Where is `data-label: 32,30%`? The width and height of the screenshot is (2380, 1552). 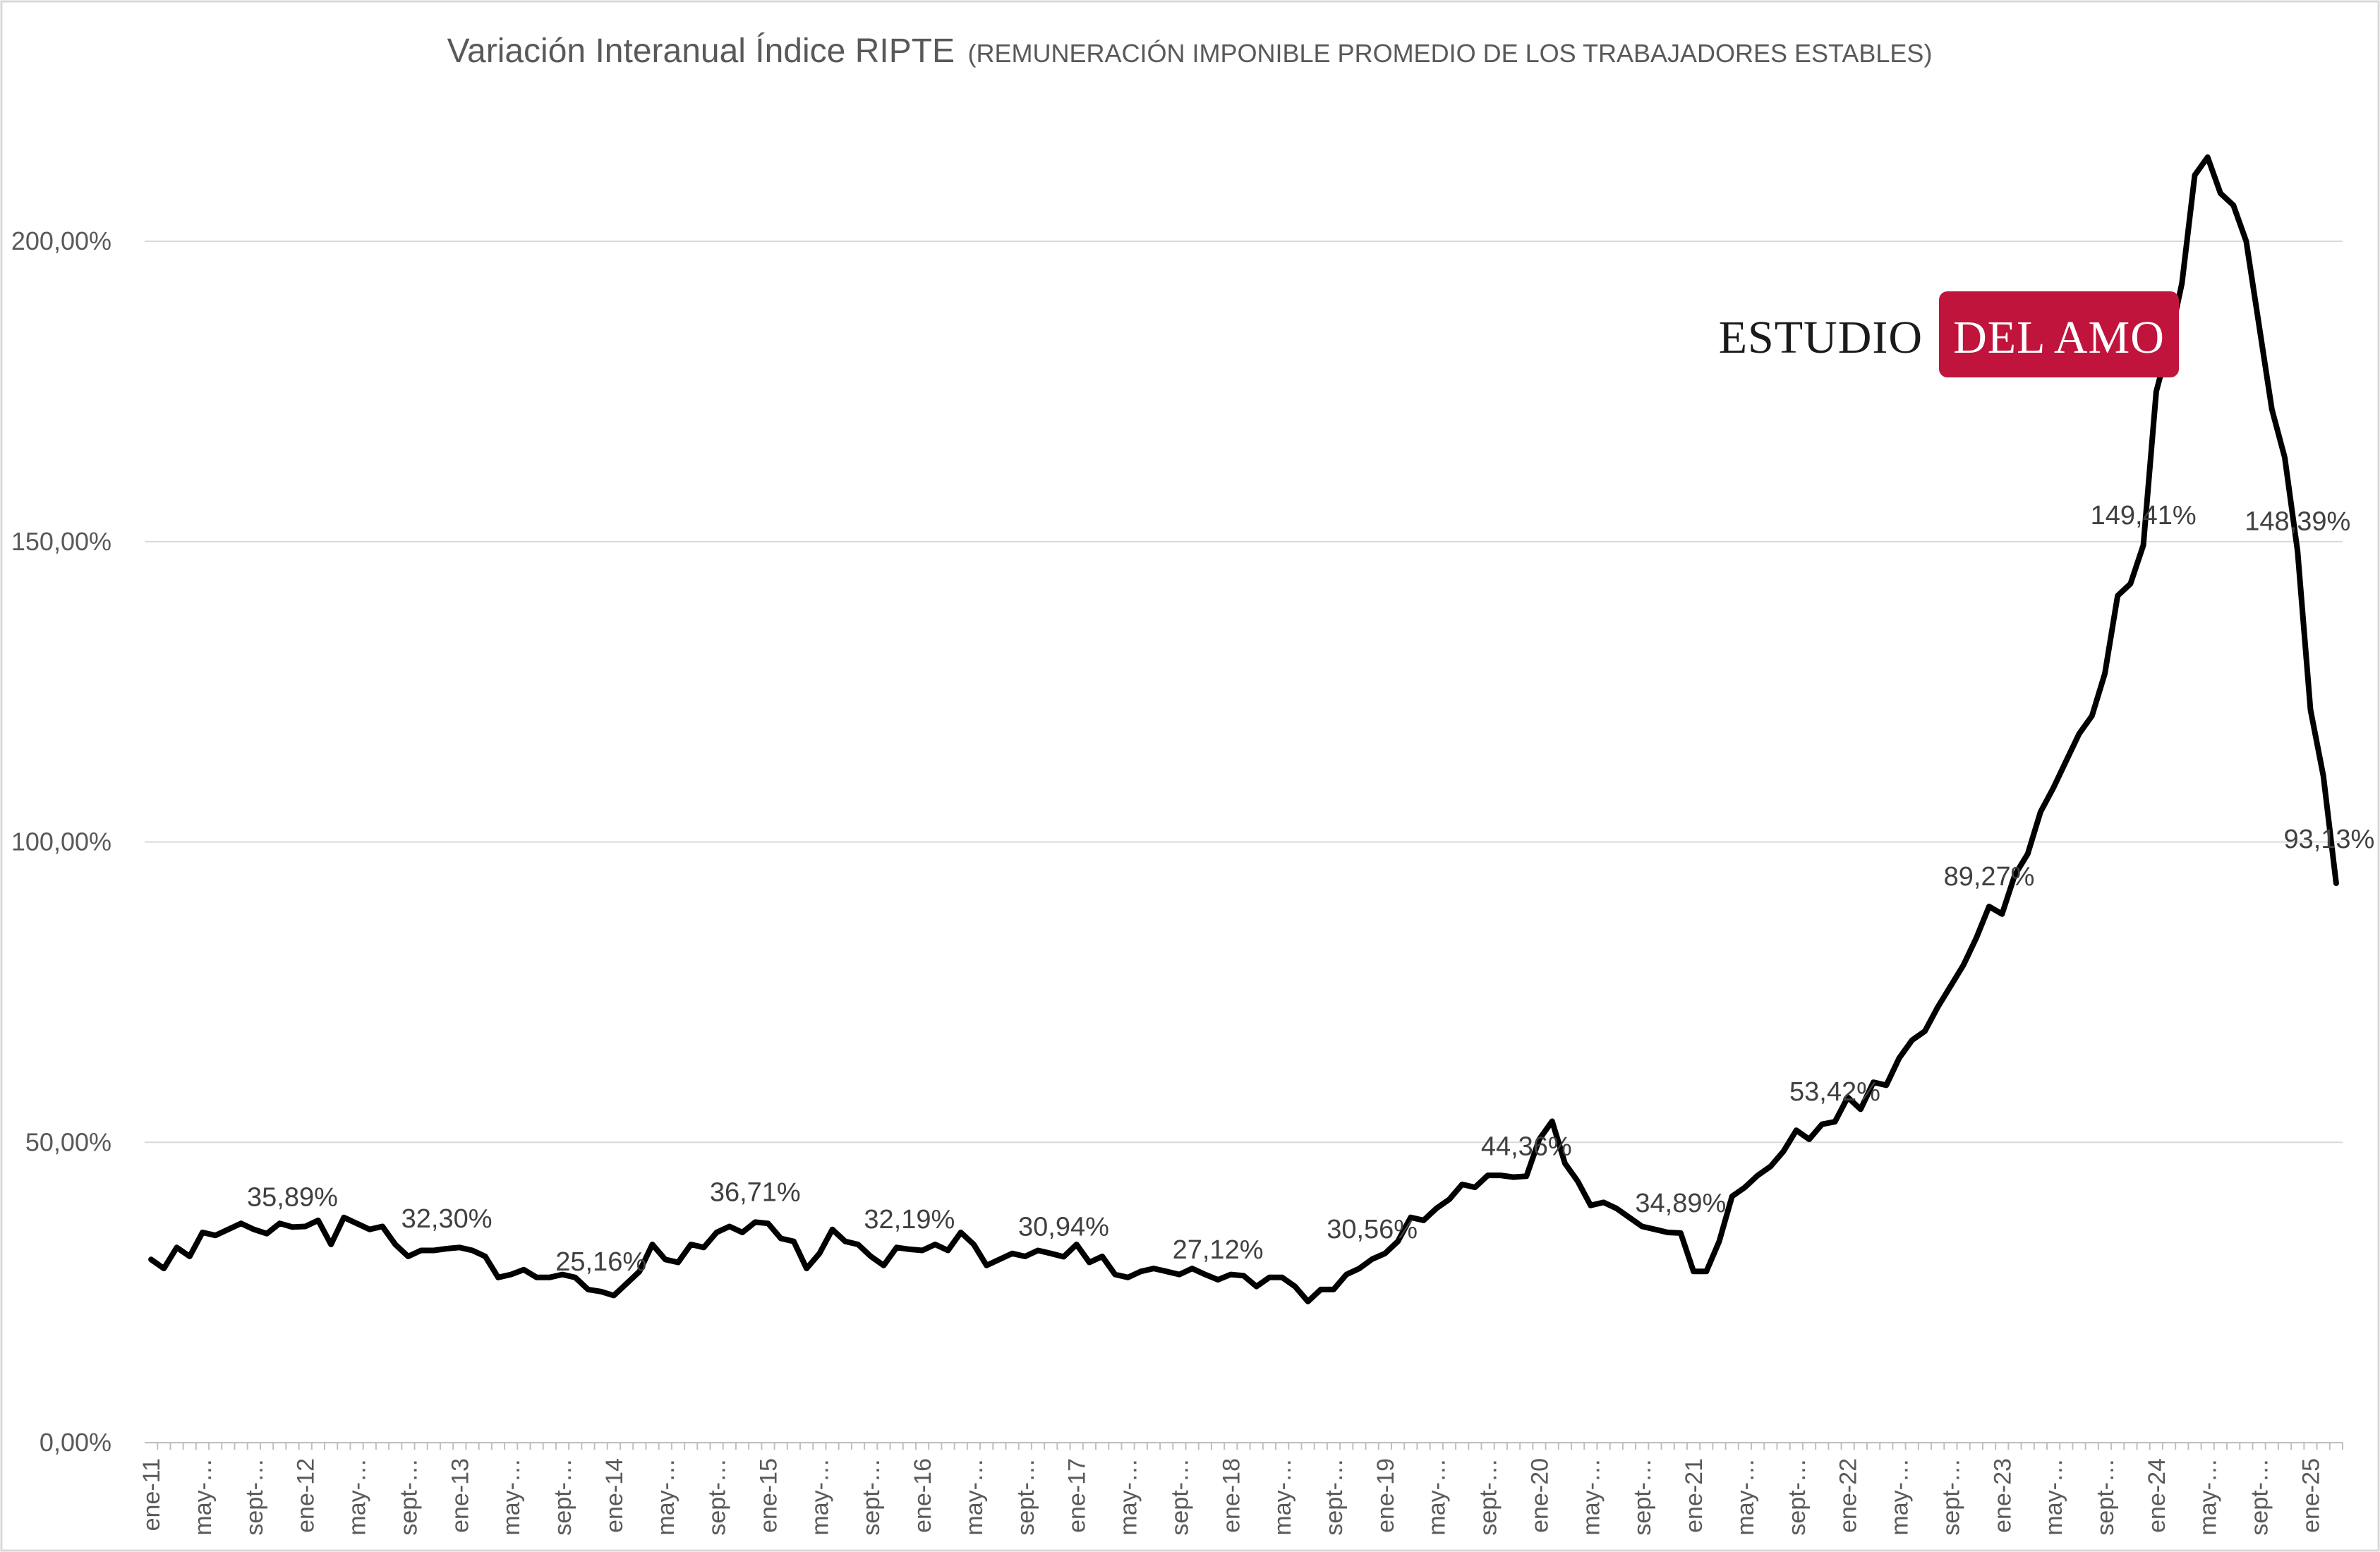
data-label: 32,30% is located at coordinates (447, 1219).